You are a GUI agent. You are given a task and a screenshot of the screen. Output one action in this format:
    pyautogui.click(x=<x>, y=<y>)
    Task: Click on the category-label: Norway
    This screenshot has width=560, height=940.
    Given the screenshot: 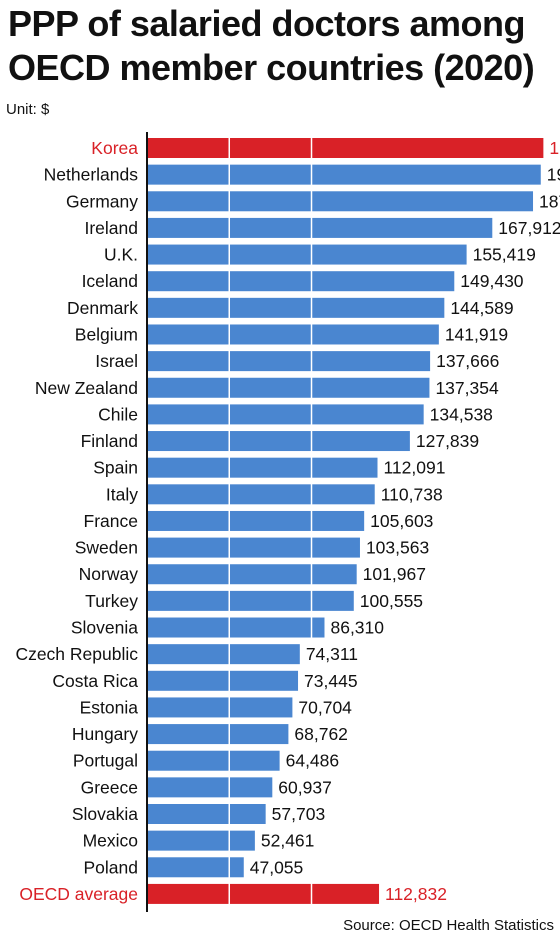 What is the action you would take?
    pyautogui.click(x=109, y=574)
    